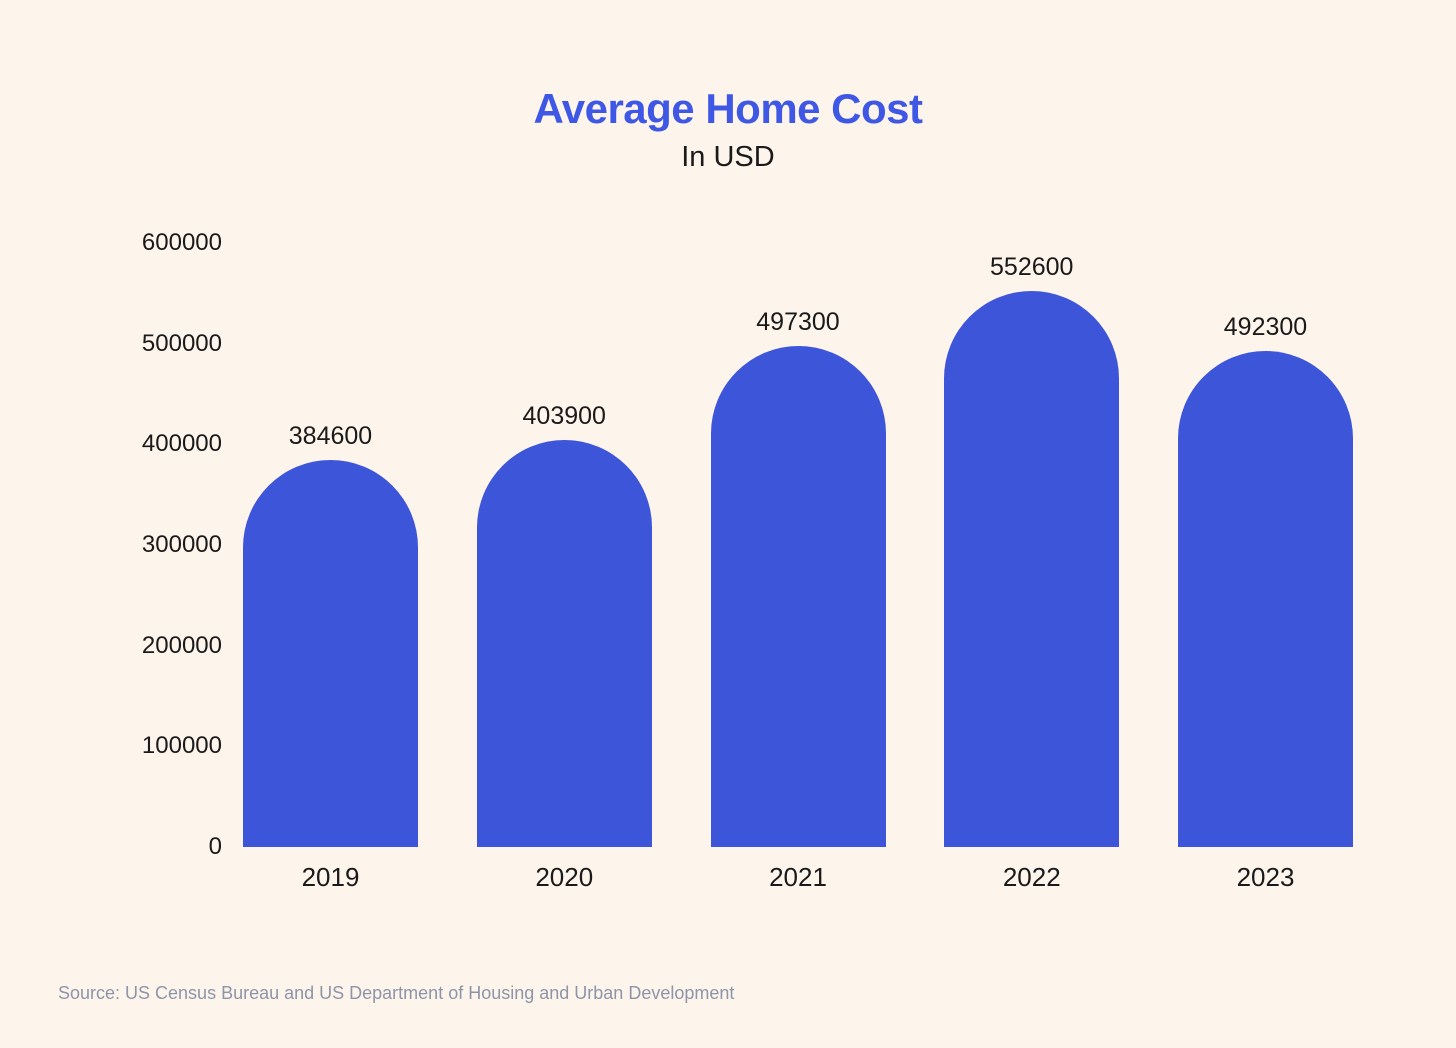 The image size is (1456, 1048). I want to click on y-axis-tick-label: 600000, so click(181, 242).